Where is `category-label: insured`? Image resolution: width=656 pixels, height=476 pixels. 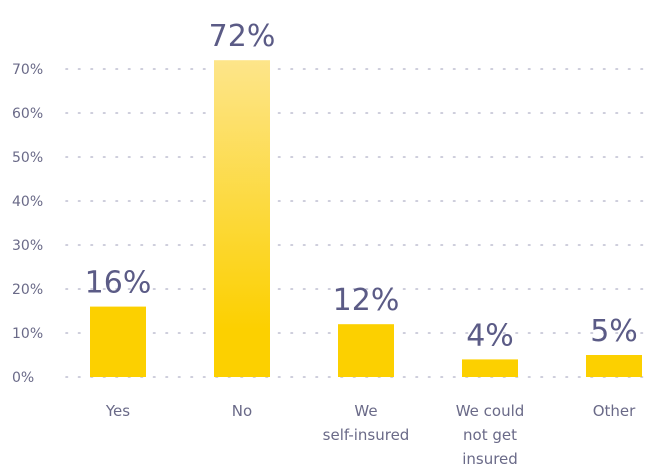
category-label: insured is located at coordinates (490, 459).